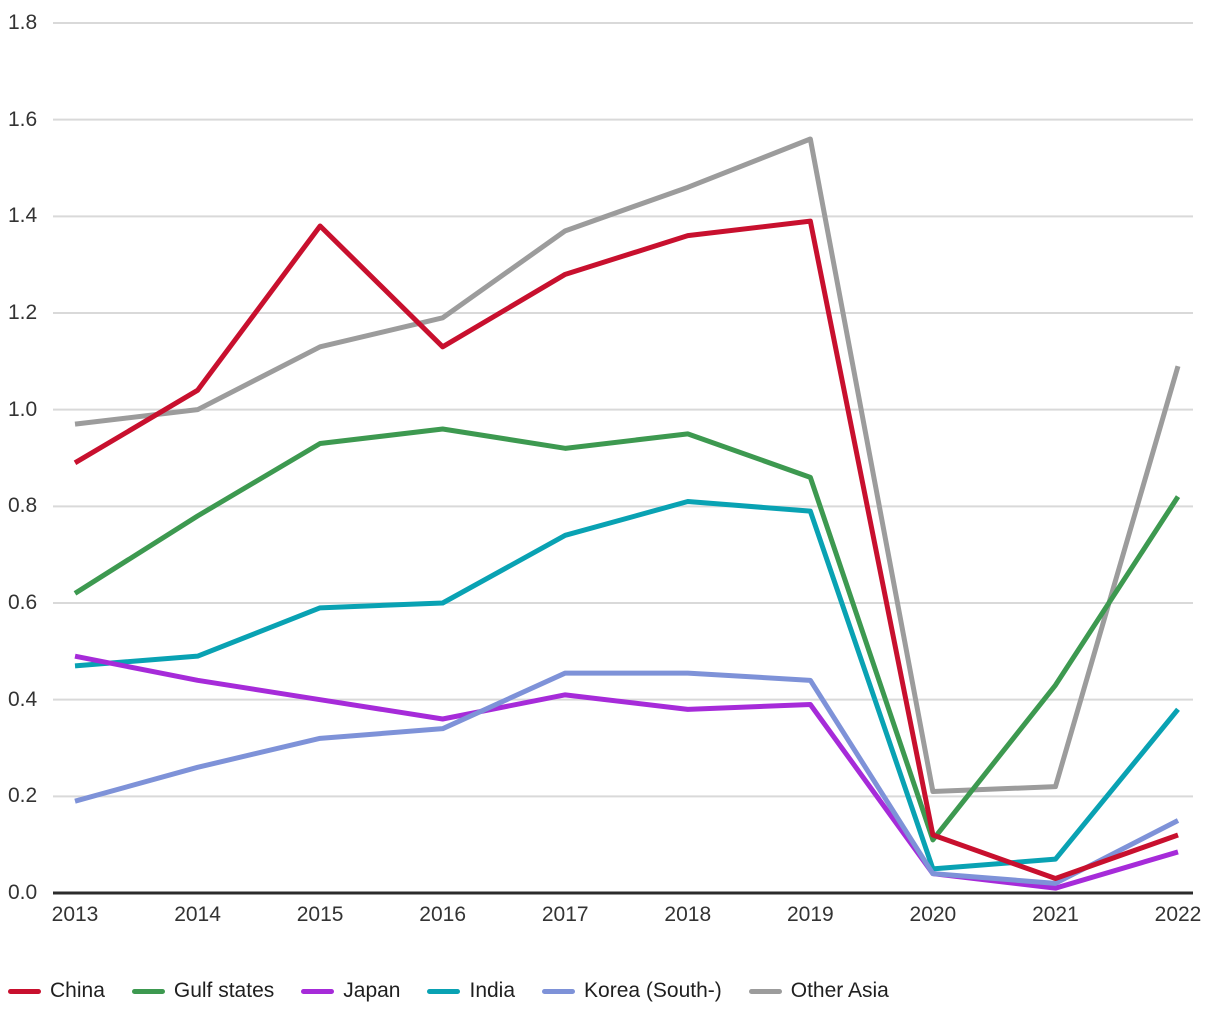  Describe the element at coordinates (443, 914) in the screenshot. I see `x-tick-label: 2016` at that location.